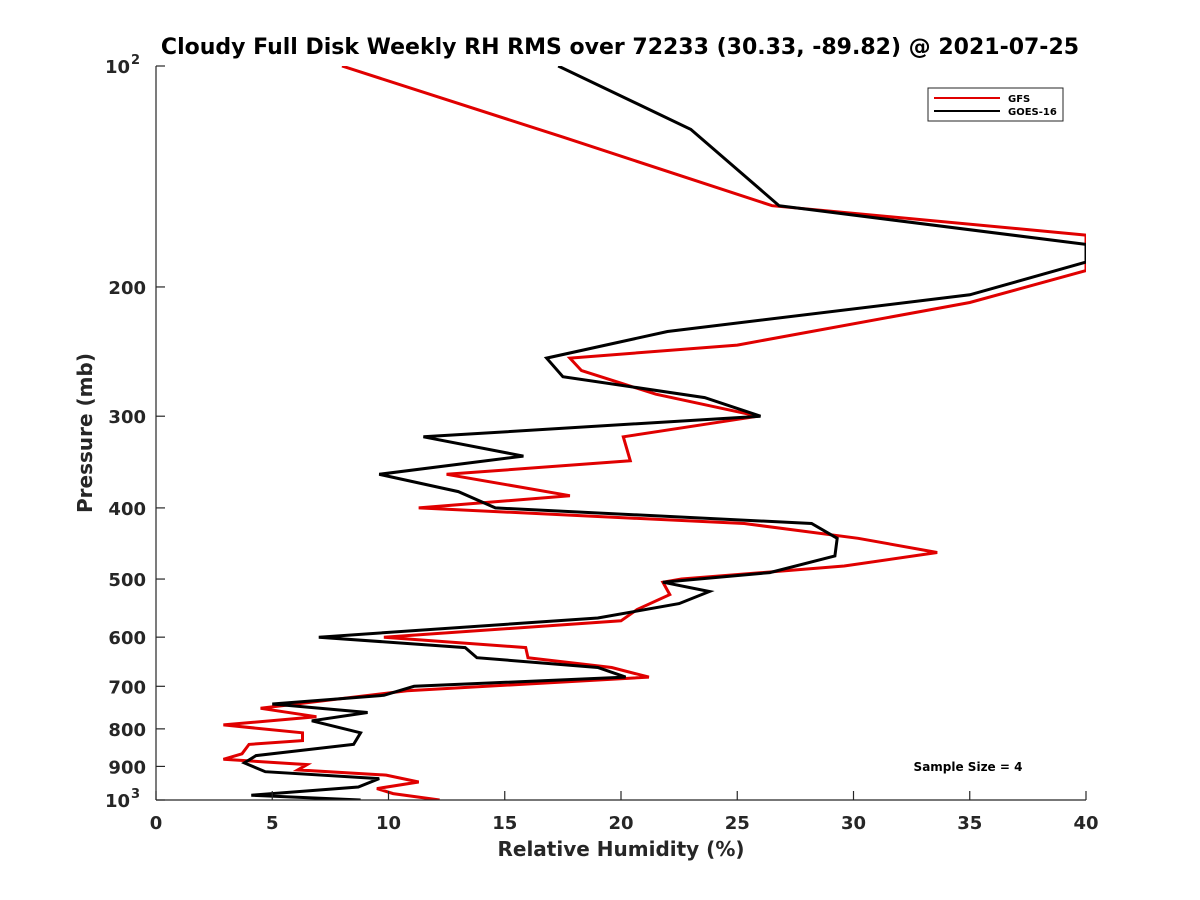  Describe the element at coordinates (127, 288) in the screenshot. I see `y-tick-label: 200` at that location.